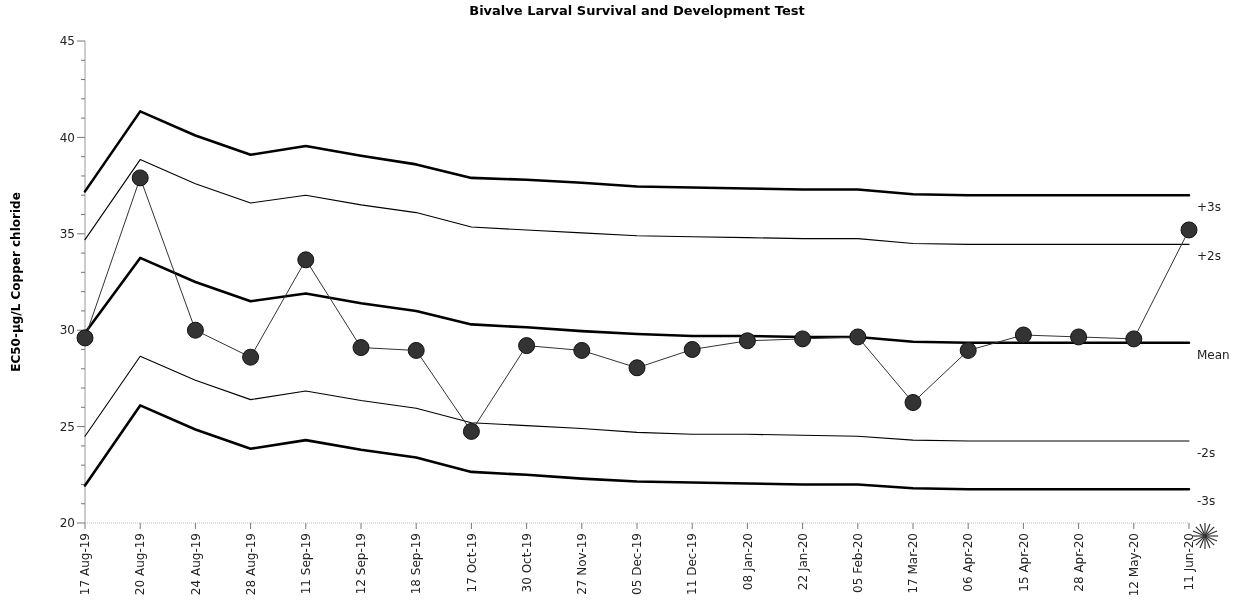 This screenshot has width=1241, height=603. I want to click on x-tick-label: 20 Aug-19, so click(140, 564).